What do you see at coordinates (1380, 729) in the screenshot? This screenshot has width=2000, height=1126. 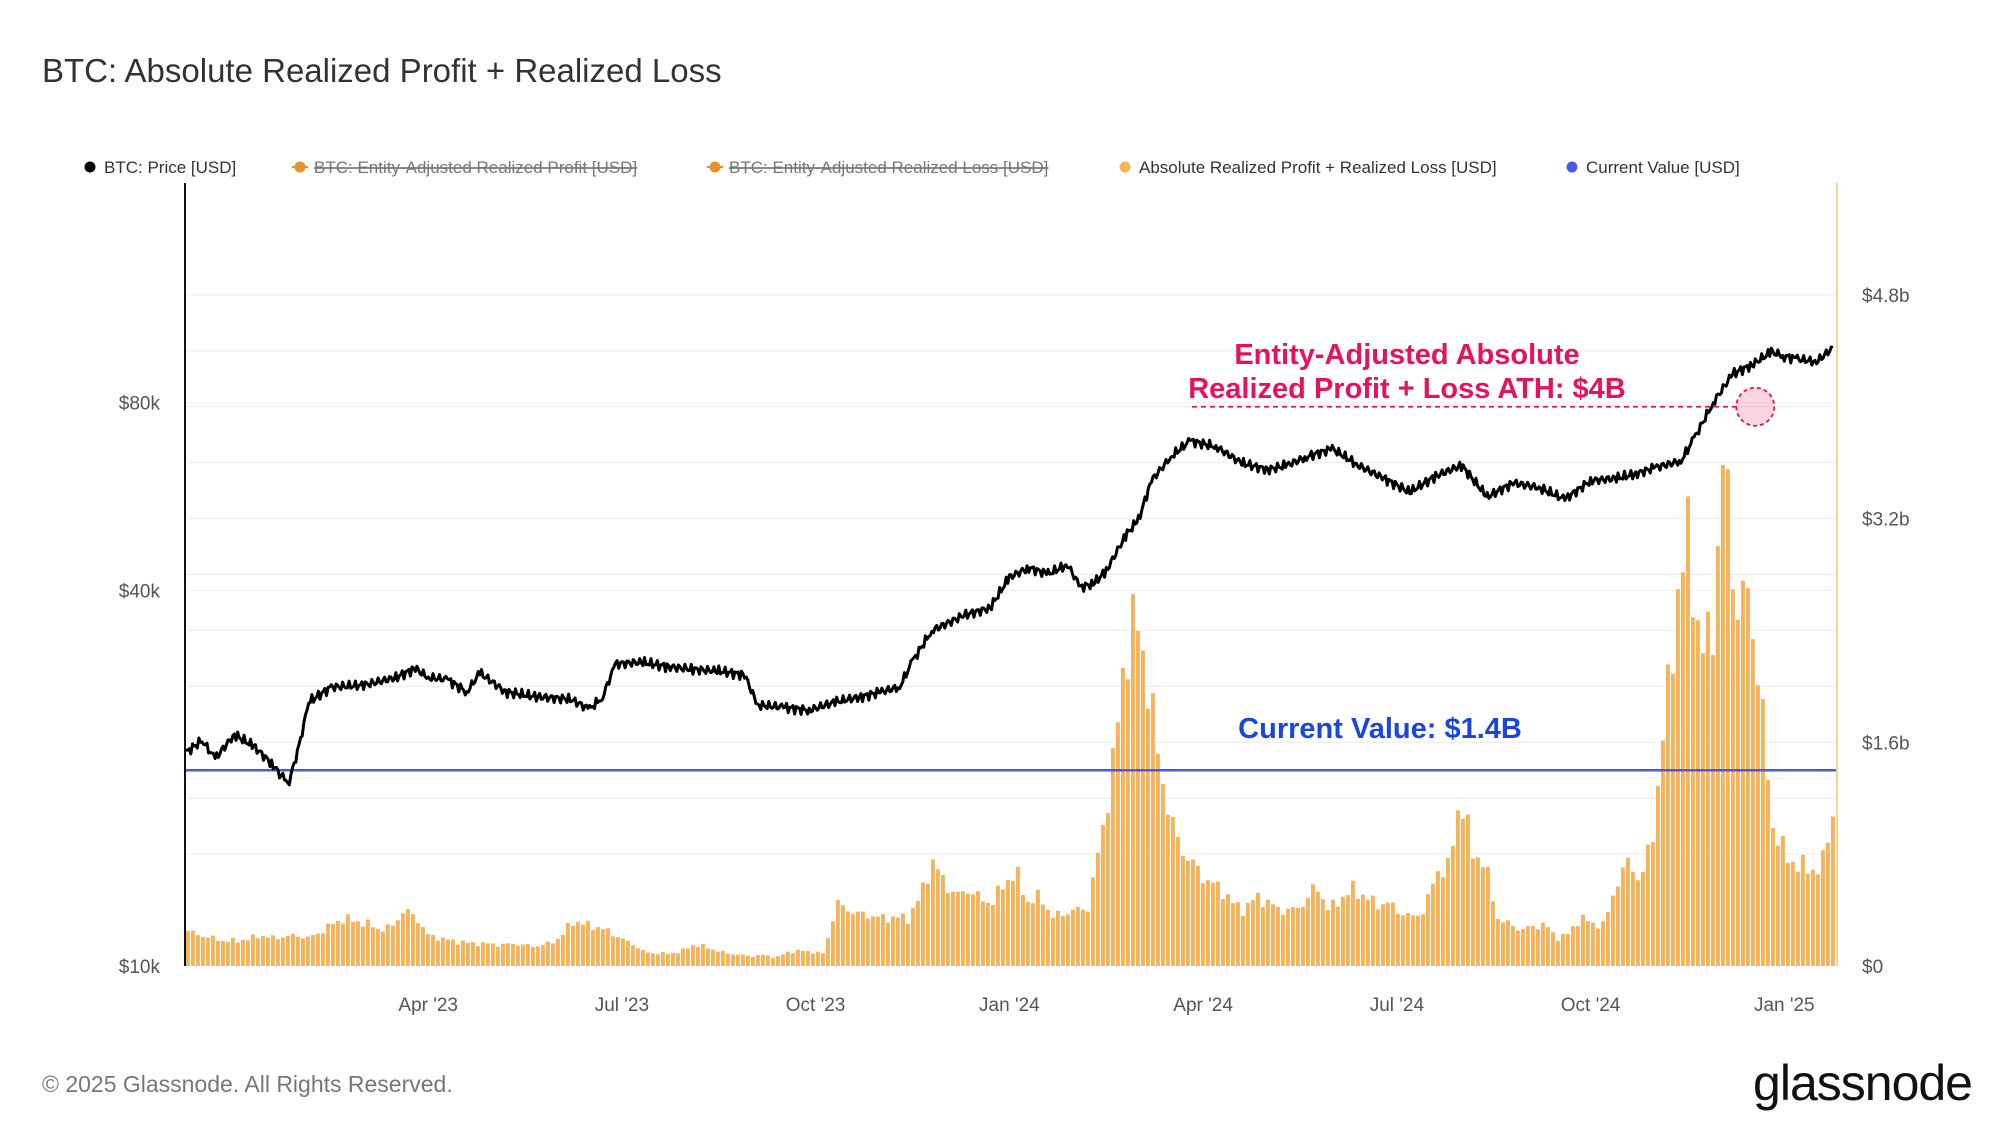 I see `current-value-label: Current Value: $1.4B` at bounding box center [1380, 729].